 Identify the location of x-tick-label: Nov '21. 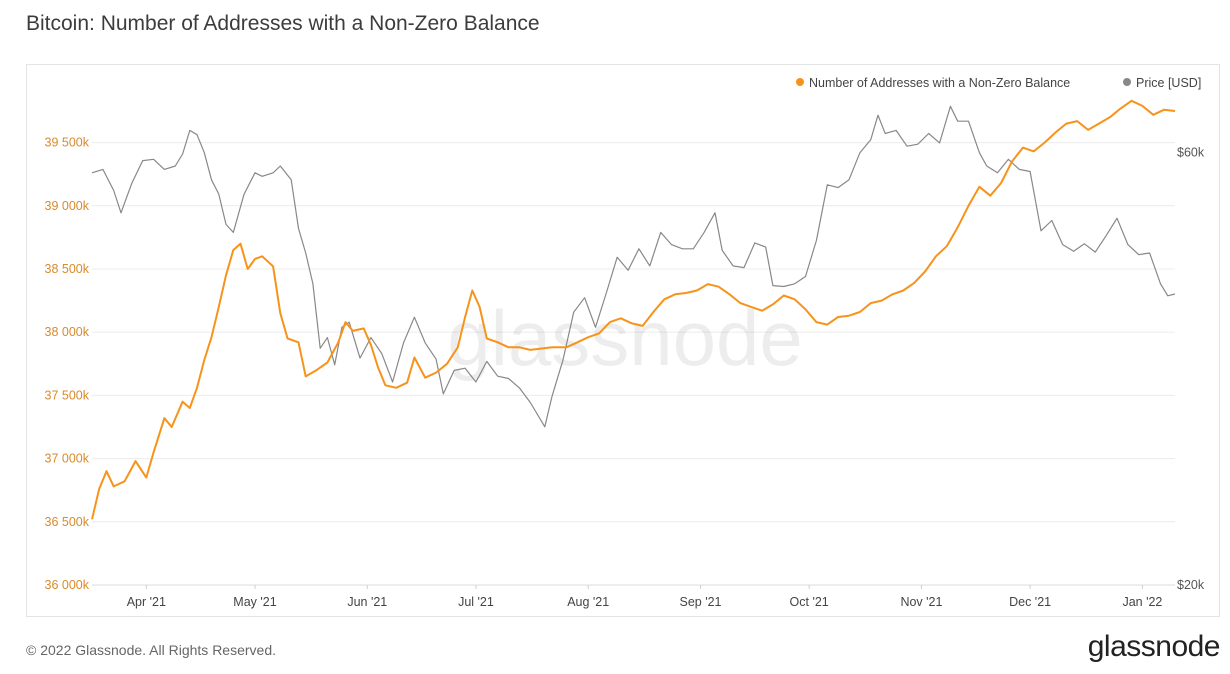
(921, 602).